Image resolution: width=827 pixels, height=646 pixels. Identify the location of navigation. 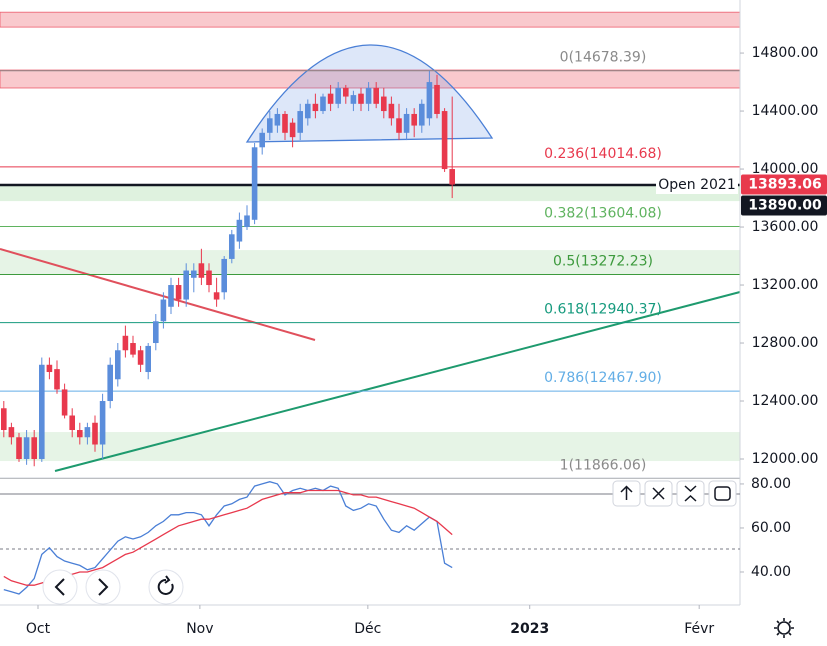
(113, 587).